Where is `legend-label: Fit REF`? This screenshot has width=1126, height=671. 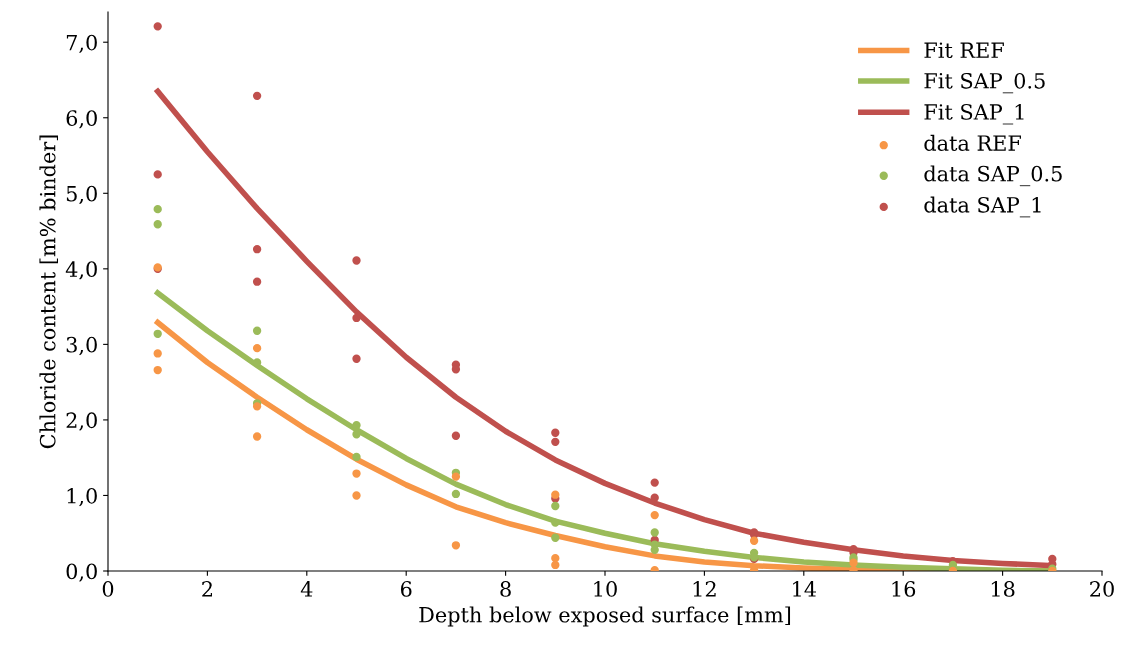 legend-label: Fit REF is located at coordinates (964, 50).